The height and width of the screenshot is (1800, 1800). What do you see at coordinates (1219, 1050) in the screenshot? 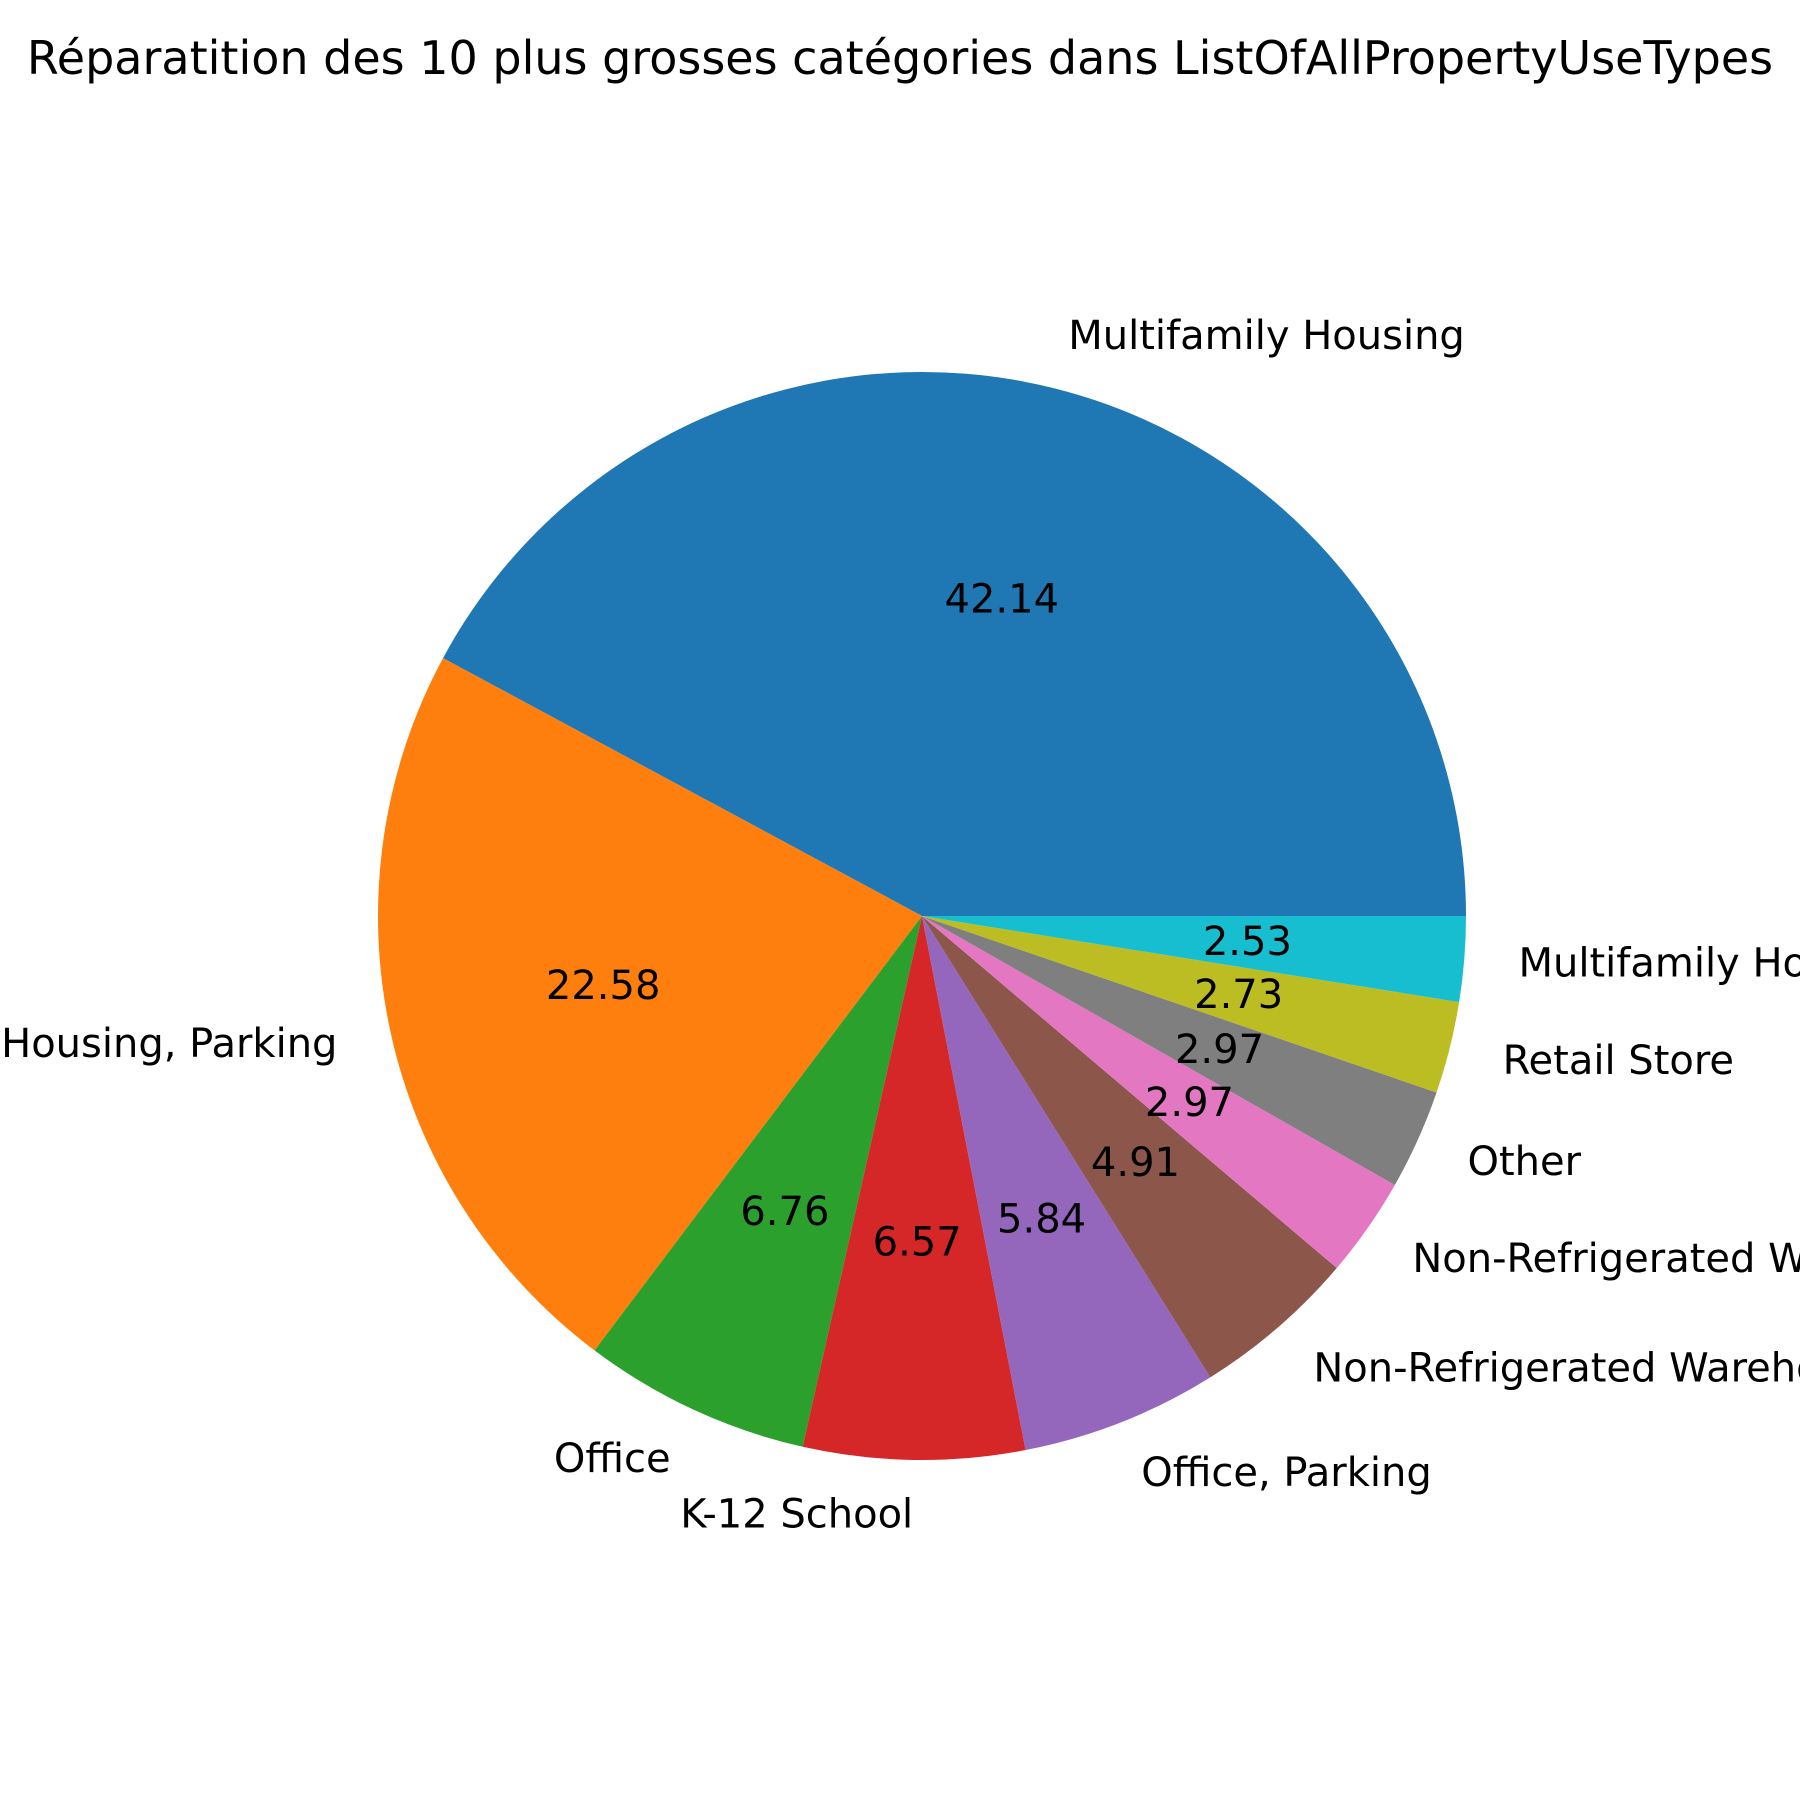
I see `pct-label-other: 2.97` at bounding box center [1219, 1050].